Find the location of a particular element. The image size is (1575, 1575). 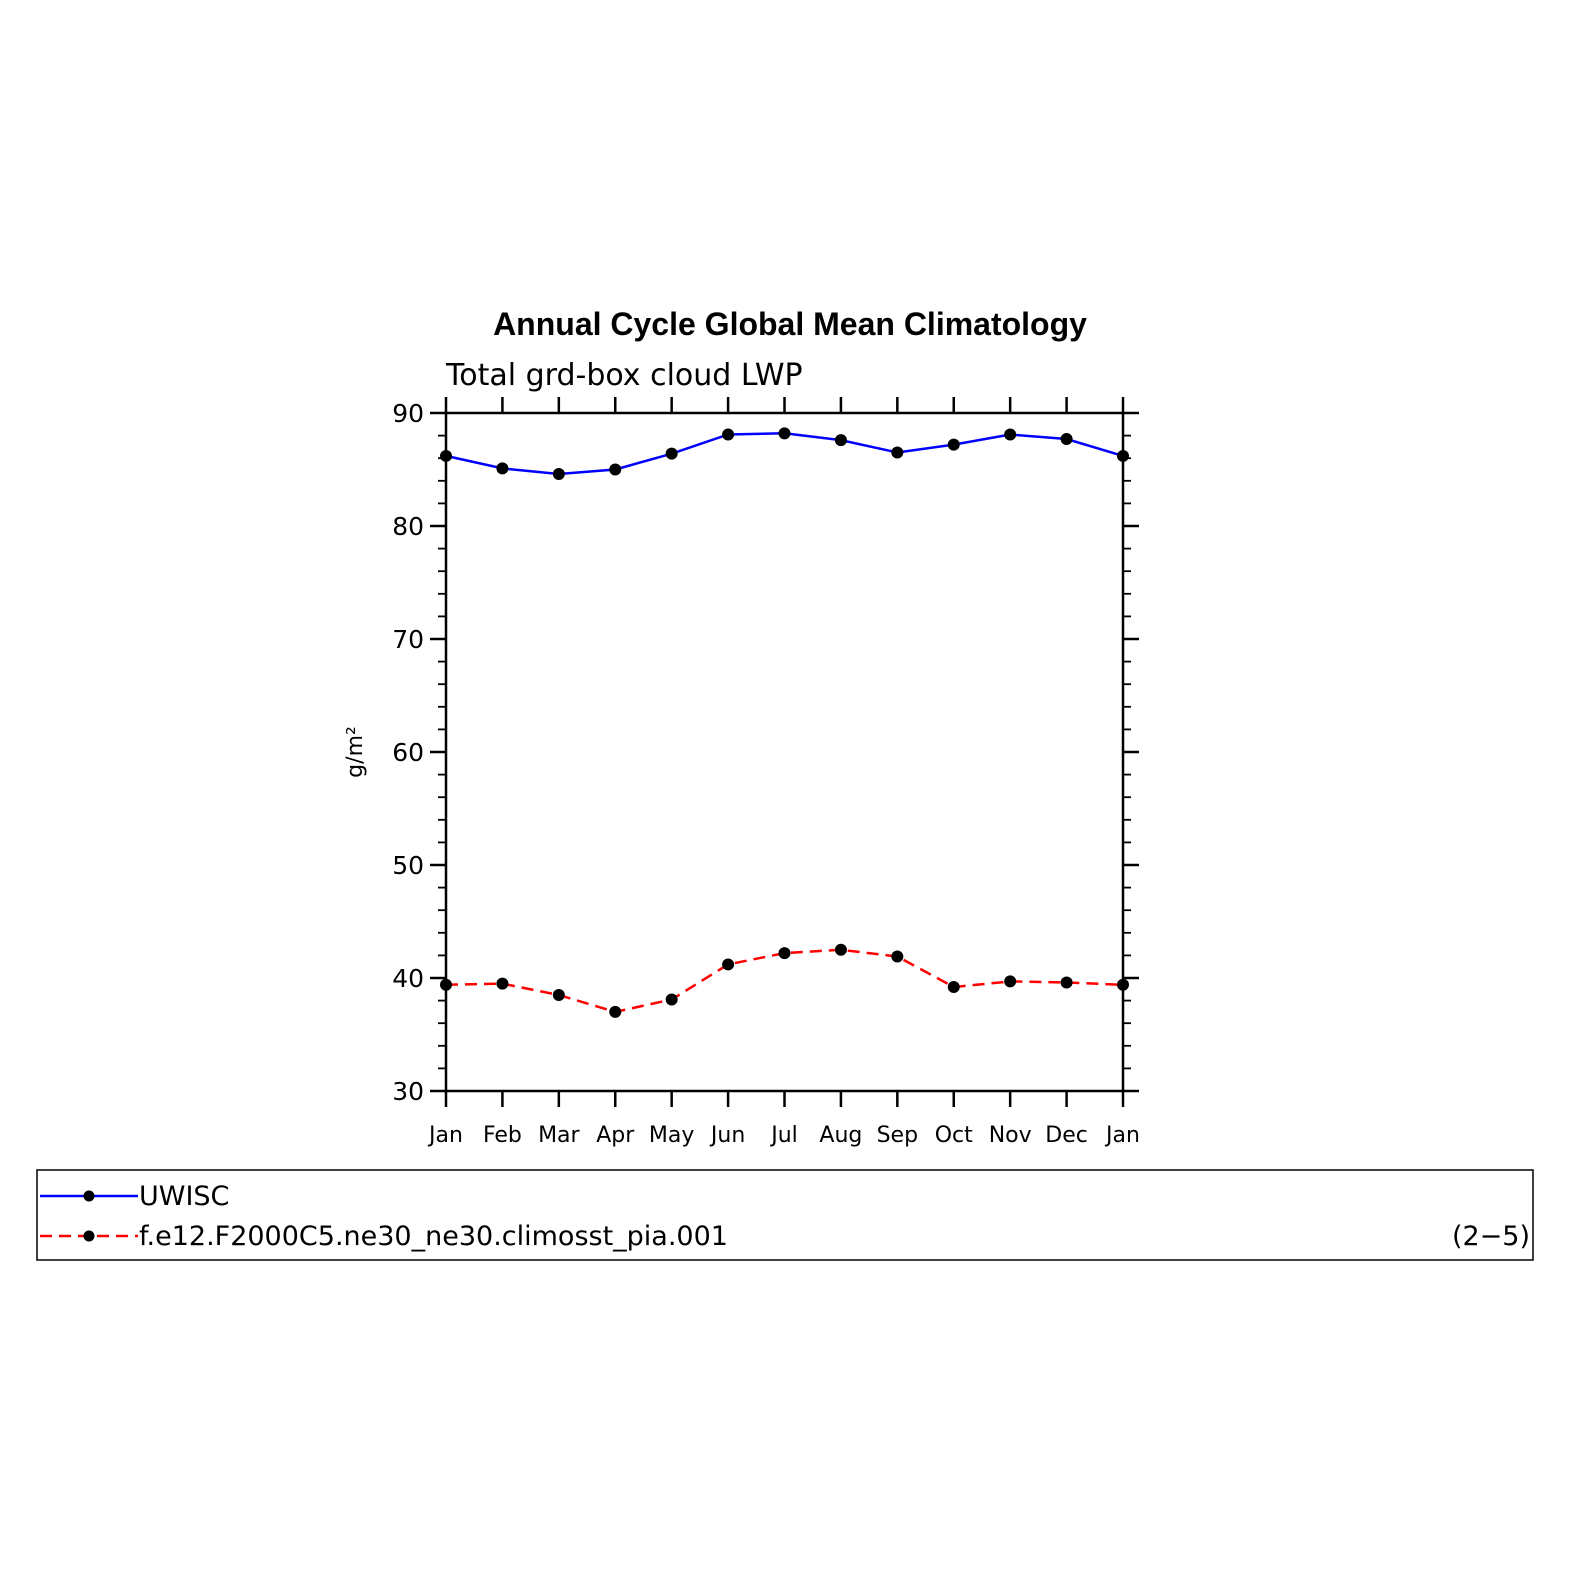

y-tick-label: 60 is located at coordinates (408, 752).